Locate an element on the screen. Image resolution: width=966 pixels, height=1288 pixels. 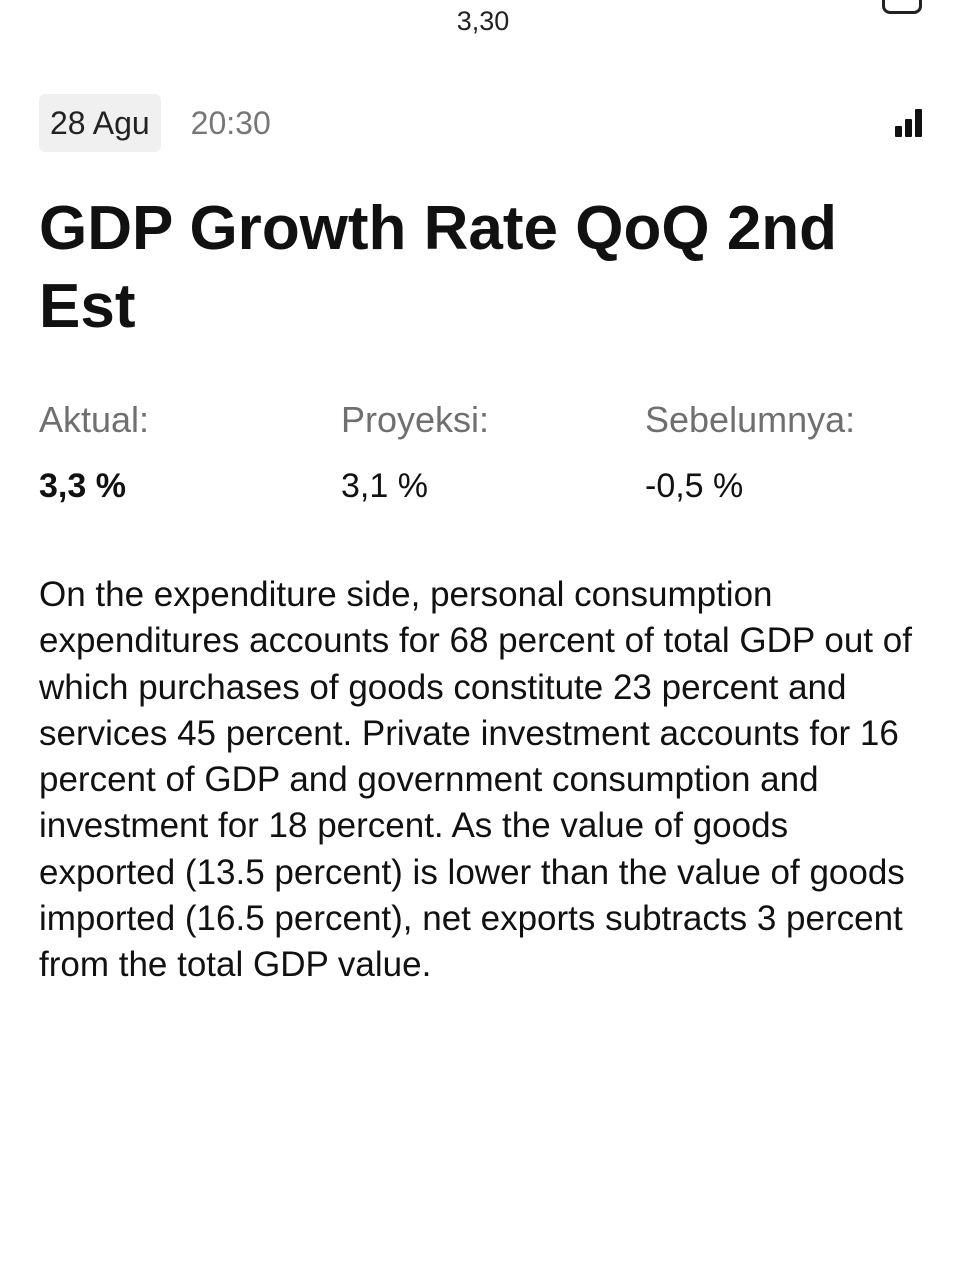
stat-actual-label: Aktual: is located at coordinates (94, 419).